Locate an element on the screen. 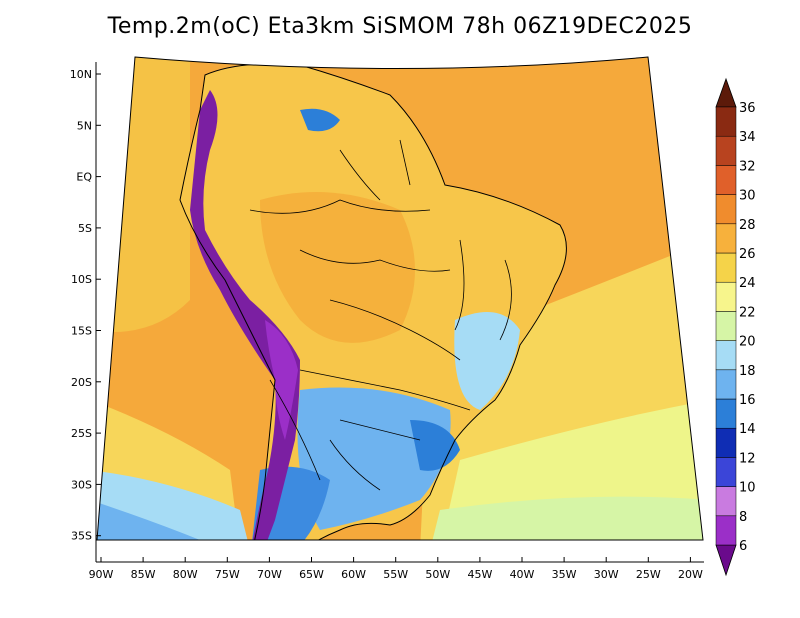 The height and width of the screenshot is (618, 800). lon-tick-label: 90W is located at coordinates (101, 574).